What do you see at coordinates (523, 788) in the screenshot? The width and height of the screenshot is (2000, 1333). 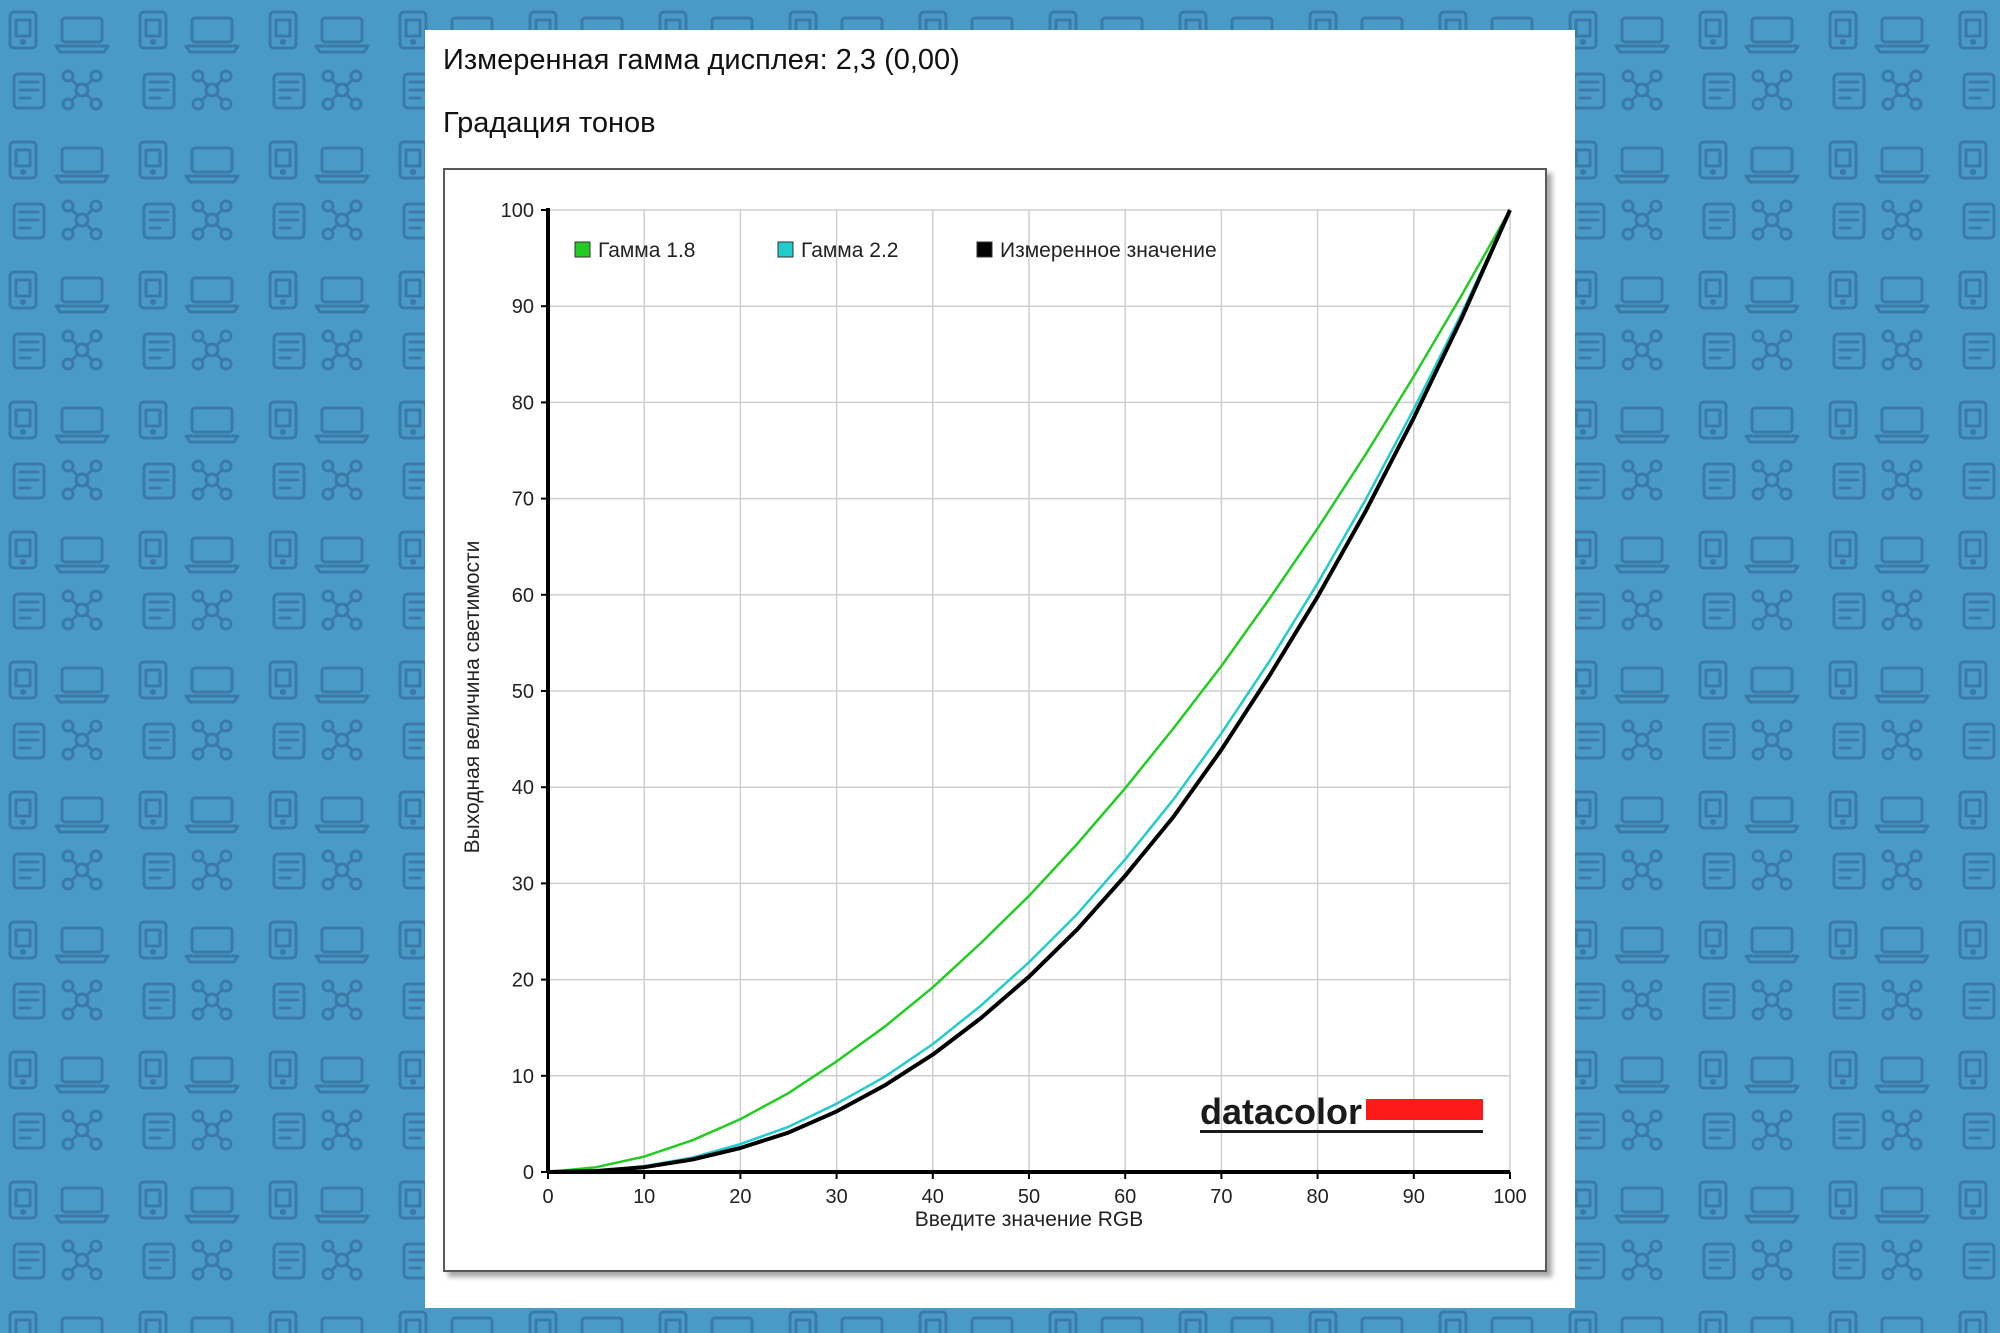 I see `y-tick-label: 40` at bounding box center [523, 788].